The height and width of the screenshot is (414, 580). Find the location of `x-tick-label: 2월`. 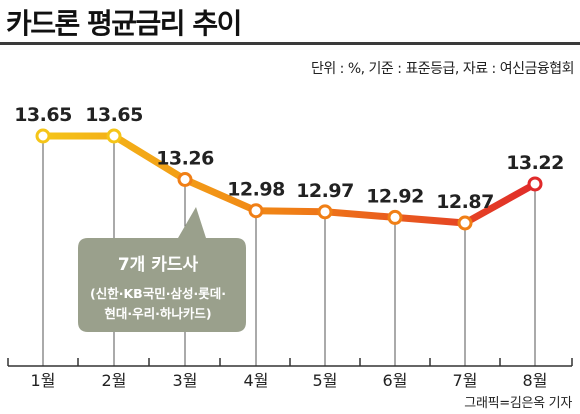

x-tick-label: 2월 is located at coordinates (114, 380).